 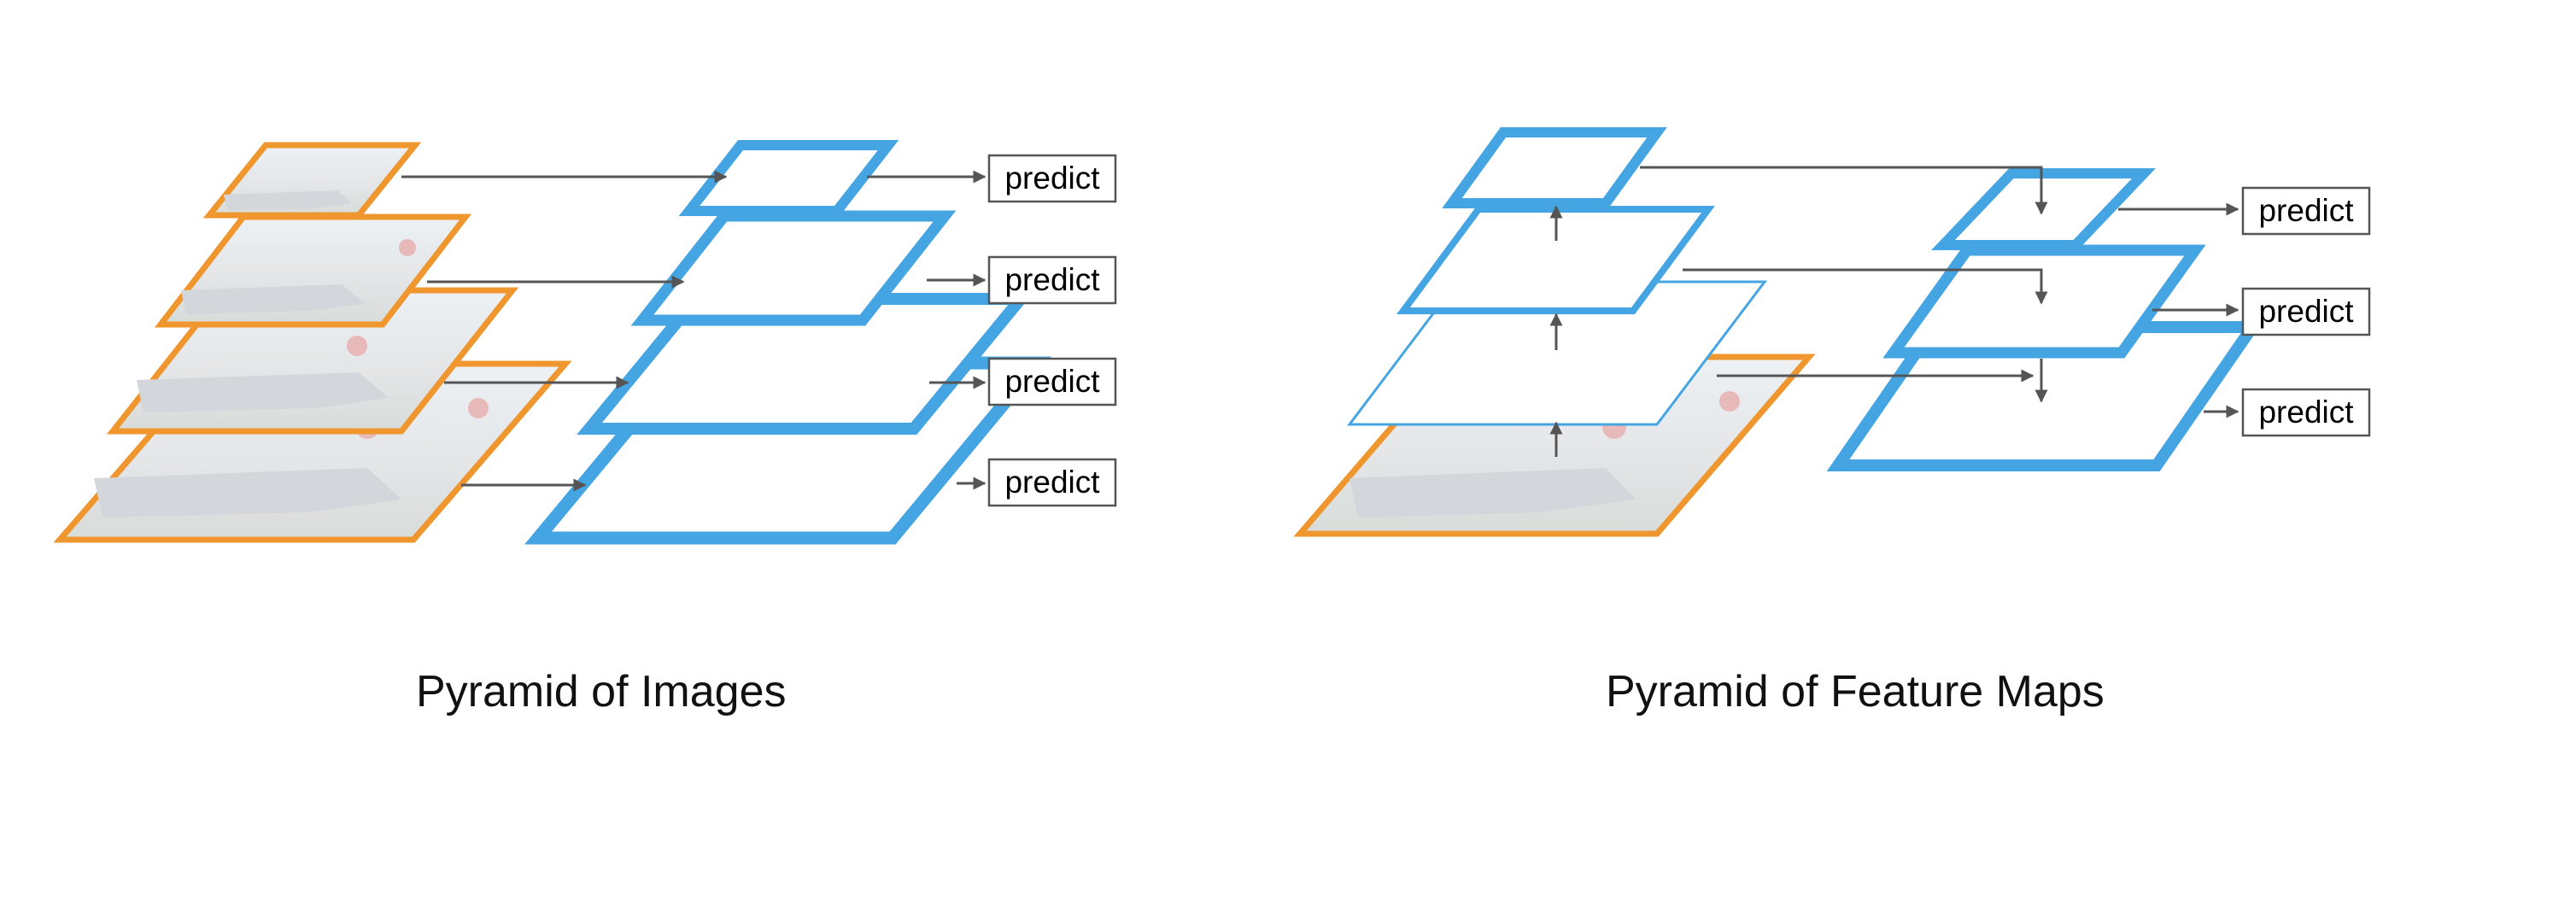 I want to click on image-to-feature-arrows, so click(x=564, y=331).